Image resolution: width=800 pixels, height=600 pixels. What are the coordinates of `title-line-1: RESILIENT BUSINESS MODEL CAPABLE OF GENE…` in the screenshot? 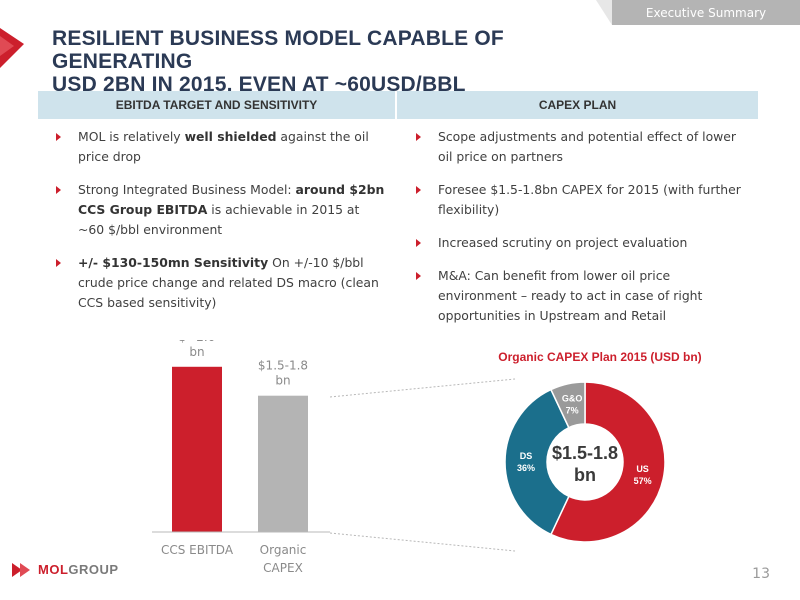 It's located at (278, 50).